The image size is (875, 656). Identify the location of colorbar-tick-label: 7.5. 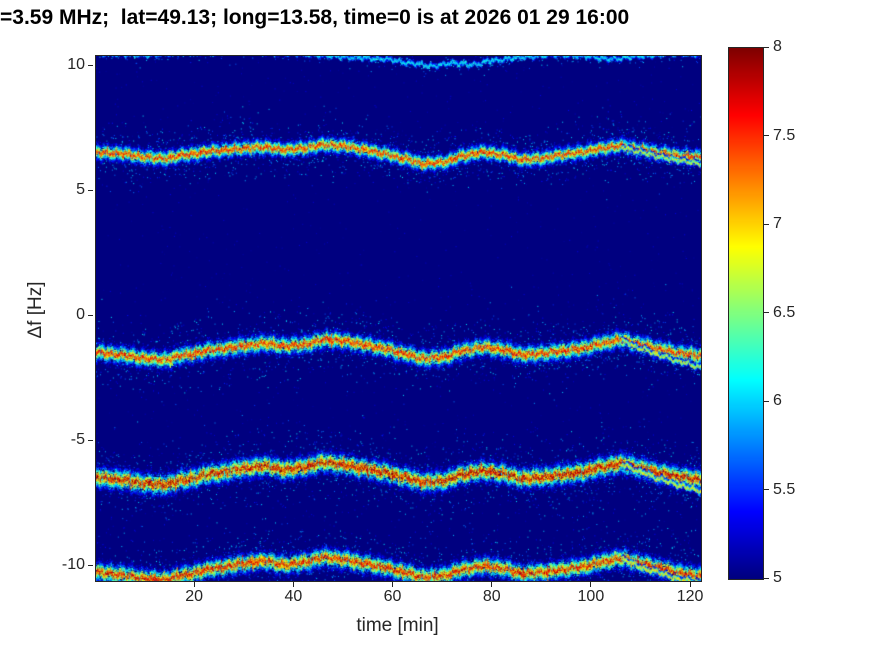
(784, 135).